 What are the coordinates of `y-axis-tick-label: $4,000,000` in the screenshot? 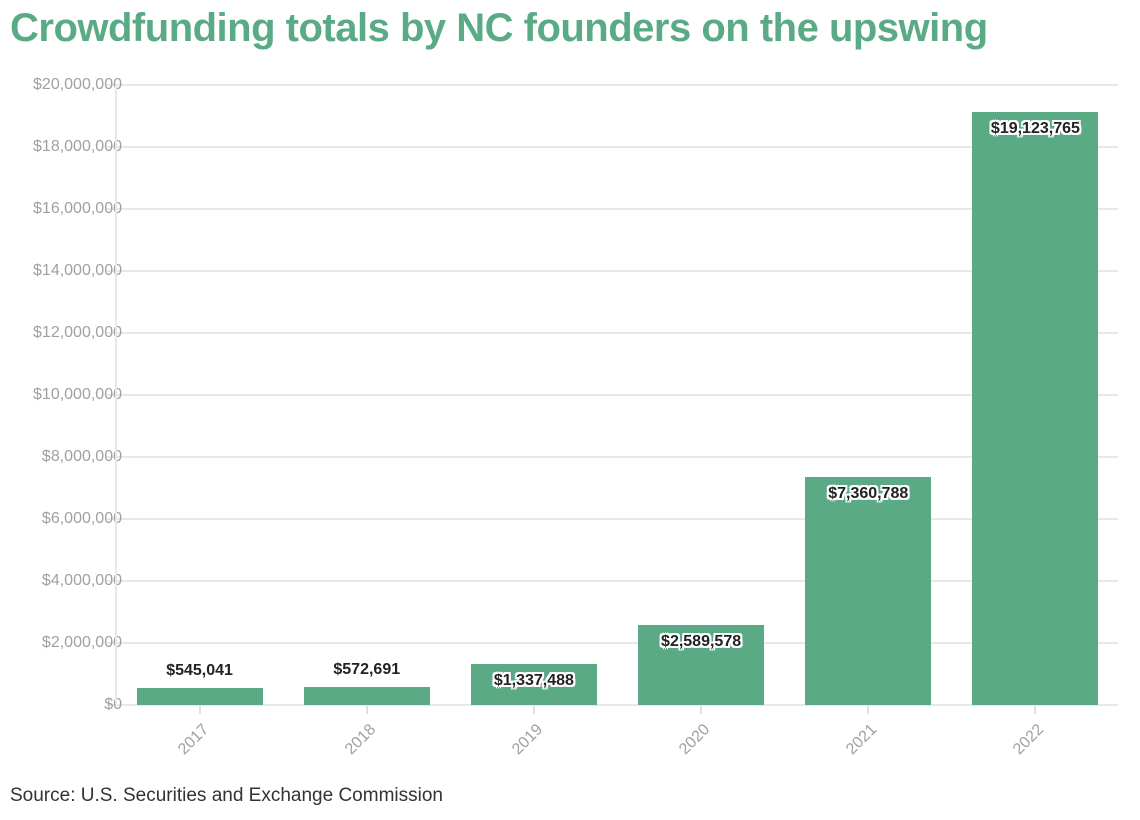 It's located at (81, 580).